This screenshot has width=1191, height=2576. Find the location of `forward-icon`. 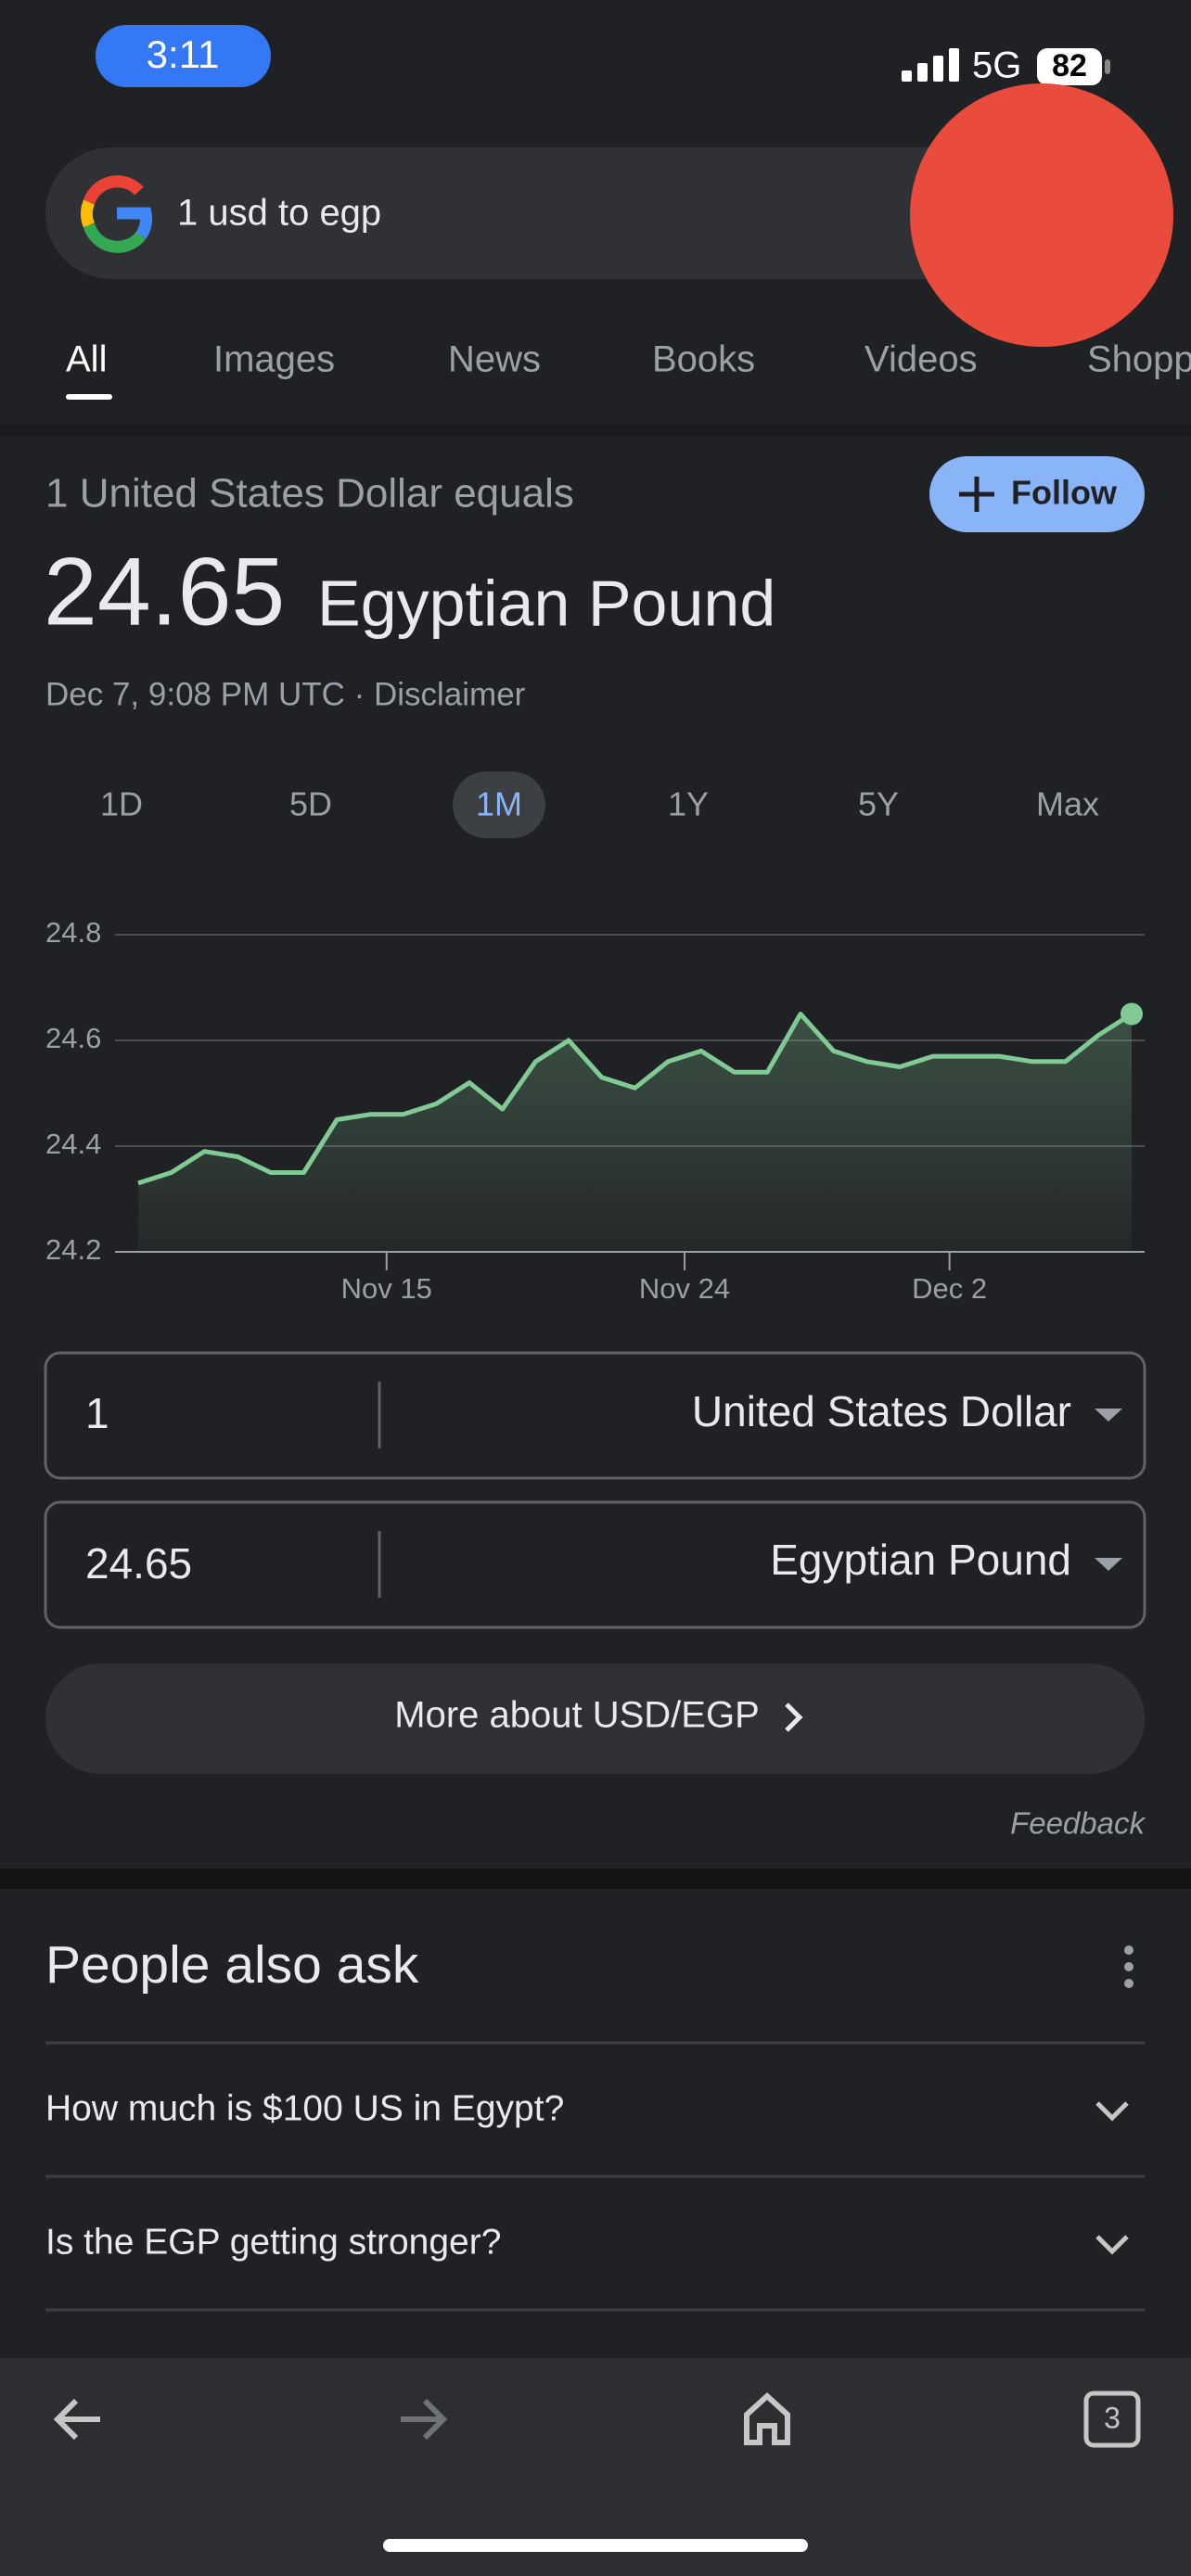

forward-icon is located at coordinates (424, 2419).